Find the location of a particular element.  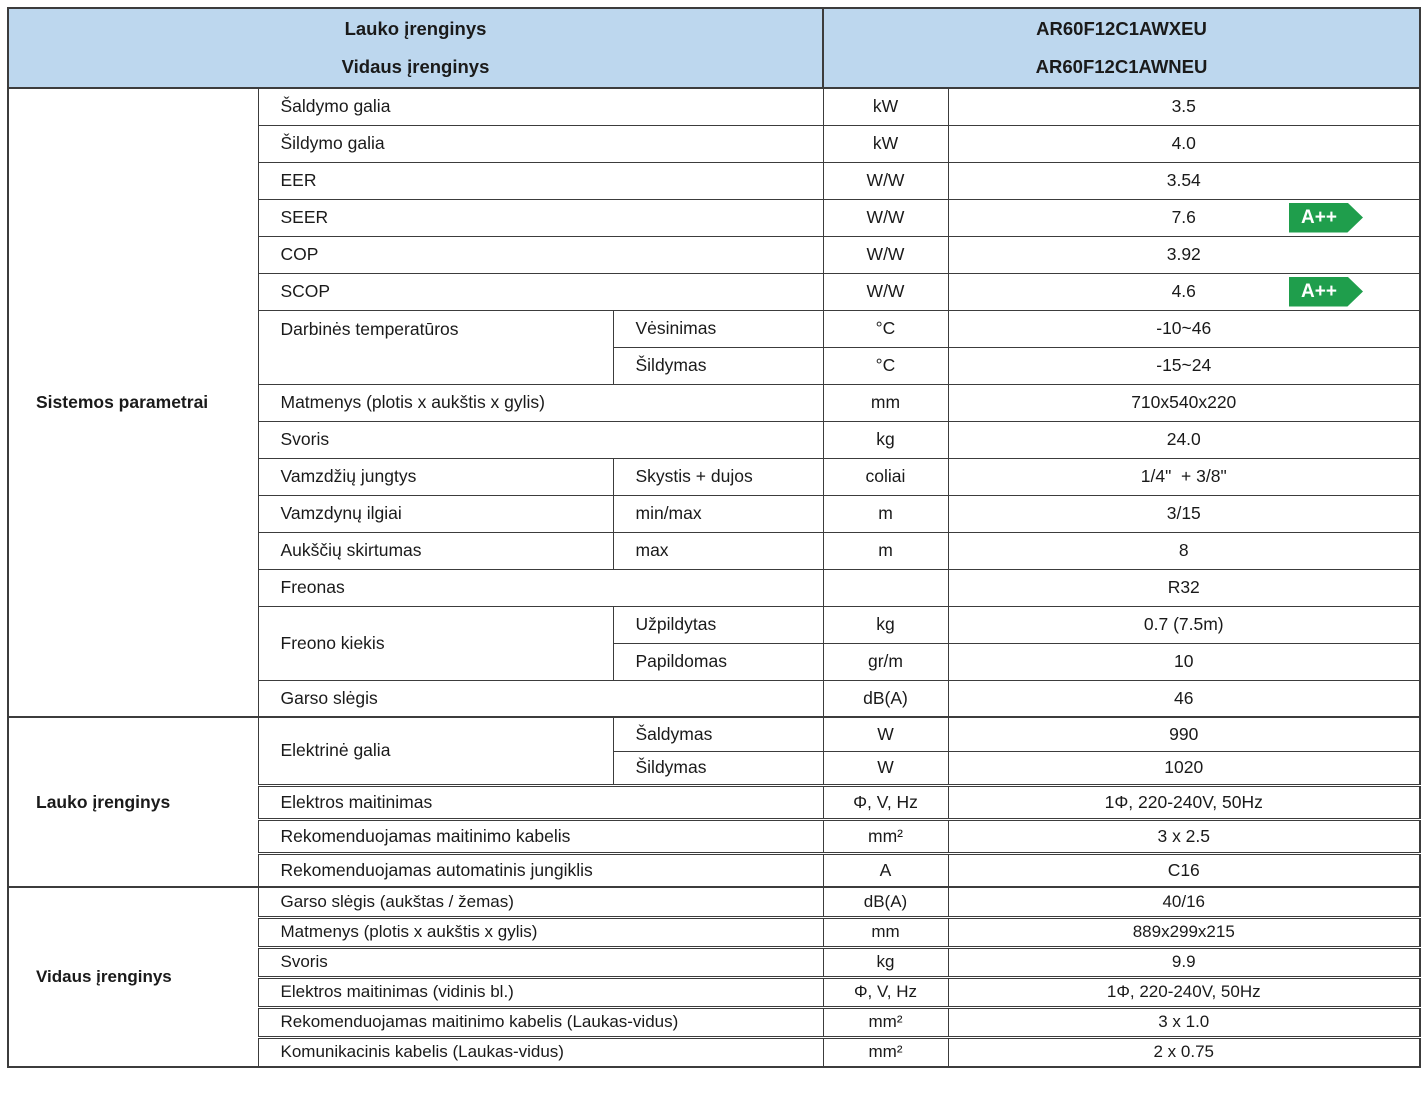

model-outdoor-label: AR60F12C1AWXEU is located at coordinates (1121, 28).